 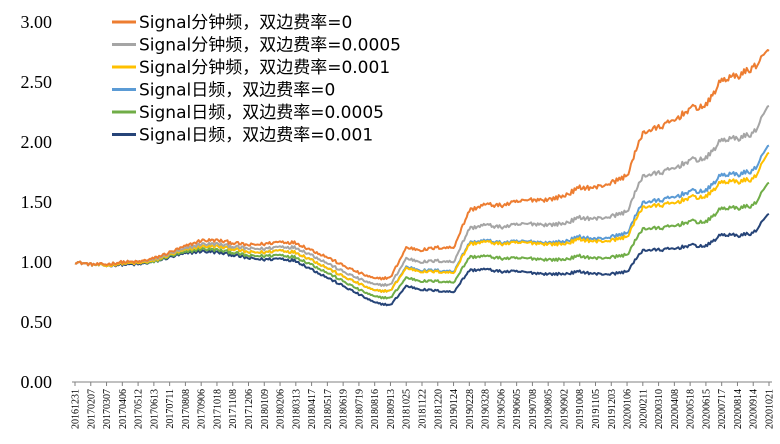 I want to click on x-tick-label: 20191203, so click(x=612, y=409).